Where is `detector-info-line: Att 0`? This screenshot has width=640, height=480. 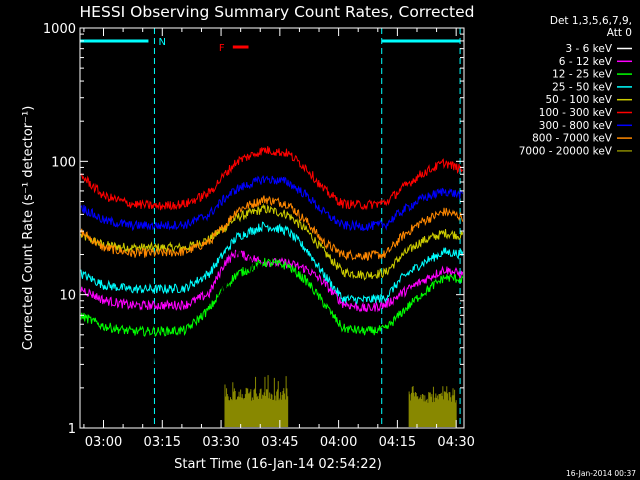
detector-info-line: Att 0 is located at coordinates (619, 33).